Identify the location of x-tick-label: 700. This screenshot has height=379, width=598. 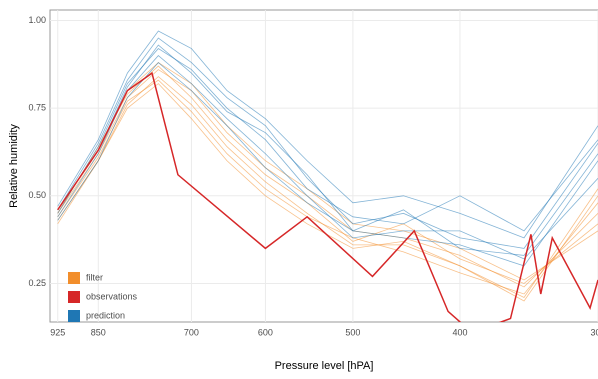
(191, 332).